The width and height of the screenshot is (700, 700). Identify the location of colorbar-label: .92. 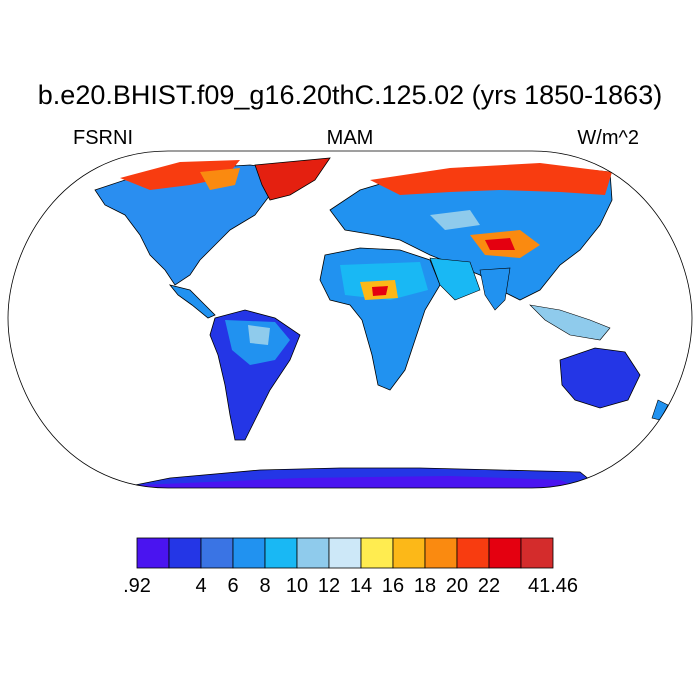
(137, 586).